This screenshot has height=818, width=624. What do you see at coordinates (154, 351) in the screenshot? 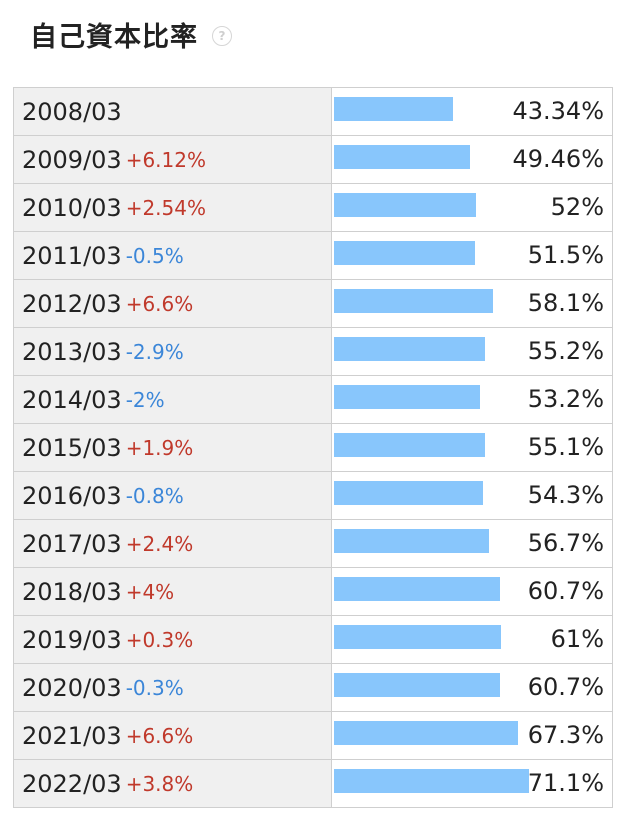
I see `change-label: -2.9%` at bounding box center [154, 351].